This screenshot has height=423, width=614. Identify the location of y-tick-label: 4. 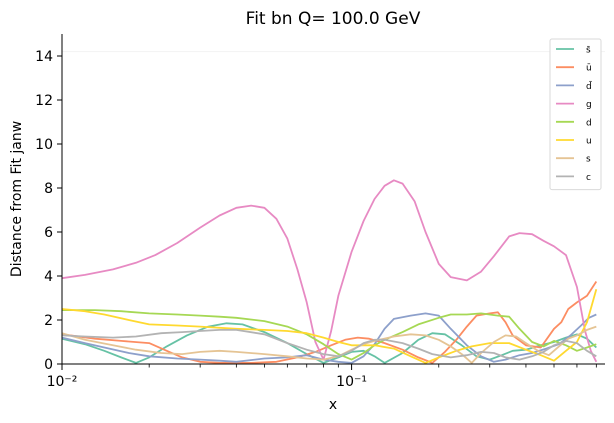
(48, 277).